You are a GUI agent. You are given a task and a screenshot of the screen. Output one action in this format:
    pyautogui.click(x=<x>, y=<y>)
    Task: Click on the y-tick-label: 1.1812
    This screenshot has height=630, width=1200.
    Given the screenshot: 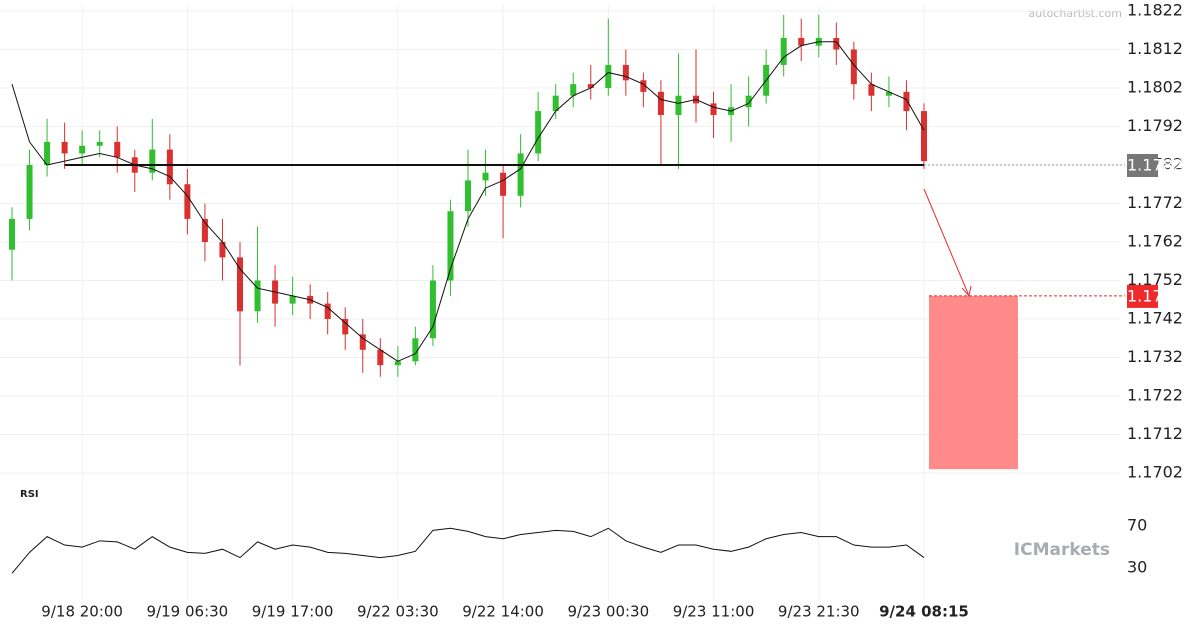 What is the action you would take?
    pyautogui.click(x=1155, y=48)
    